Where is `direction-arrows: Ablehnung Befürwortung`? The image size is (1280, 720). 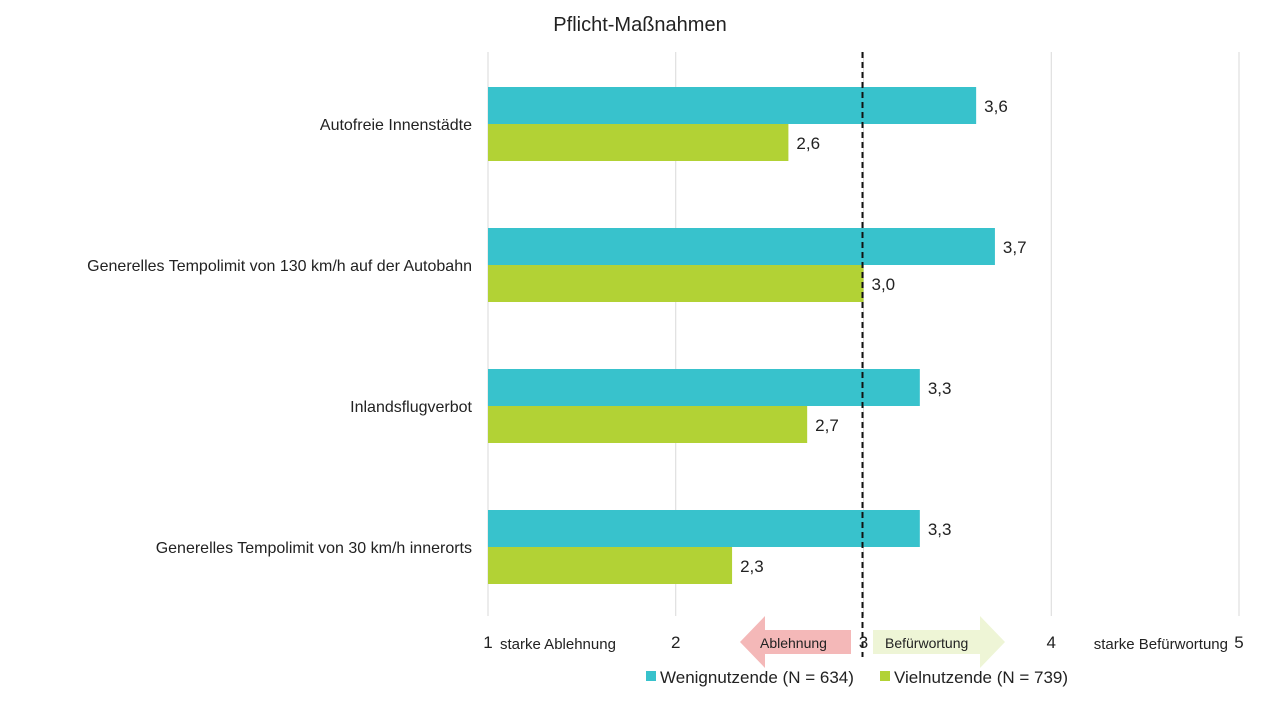
direction-arrows: Ablehnung Befürwortung is located at coordinates (872, 642).